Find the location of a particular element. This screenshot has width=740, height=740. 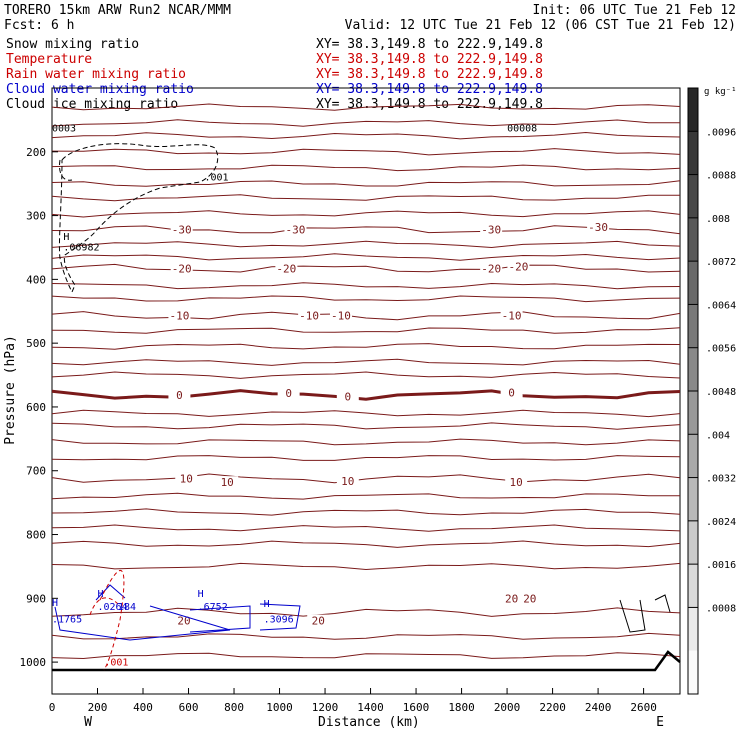

legend-range-4: XY= 38.3,149.8 to 222.9,149.8 is located at coordinates (429, 104).